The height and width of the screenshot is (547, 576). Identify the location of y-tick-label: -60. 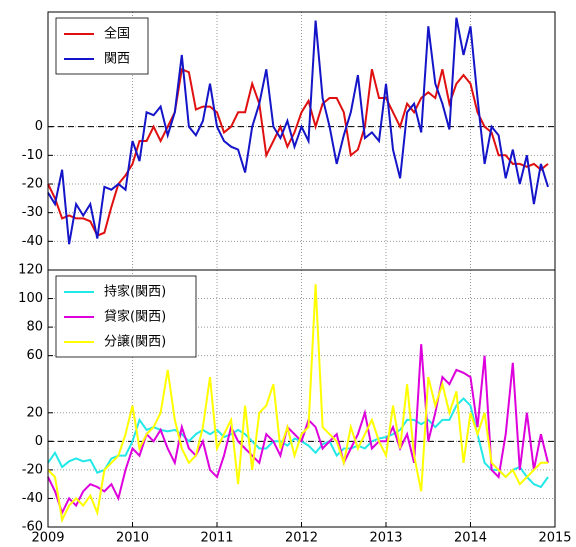
(32, 527).